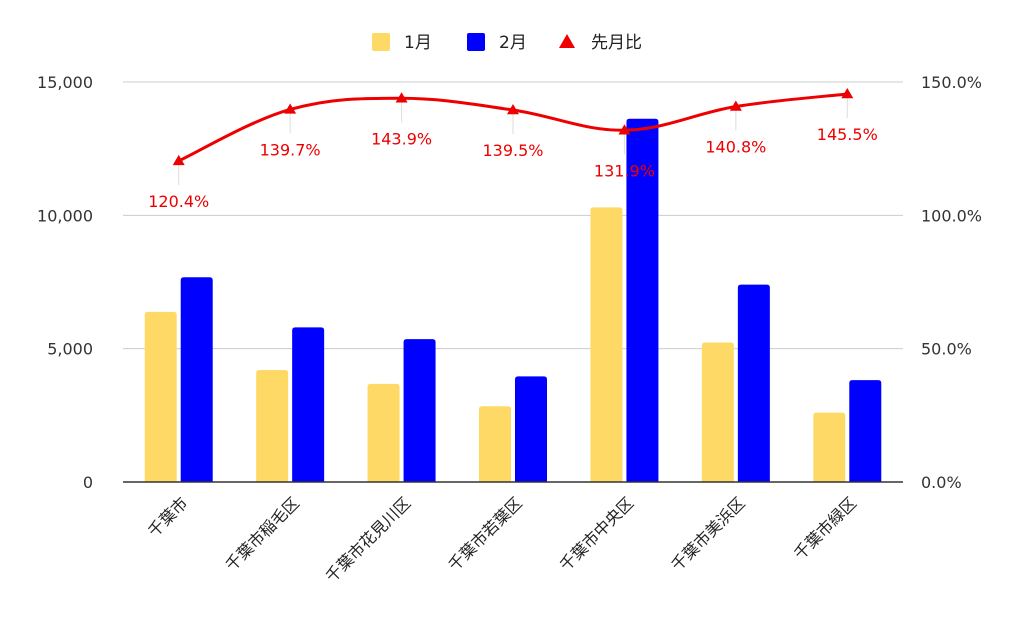 The width and height of the screenshot is (1024, 633). Describe the element at coordinates (735, 147) in the screenshot. I see `ratio-data-label: 140.8%` at that location.